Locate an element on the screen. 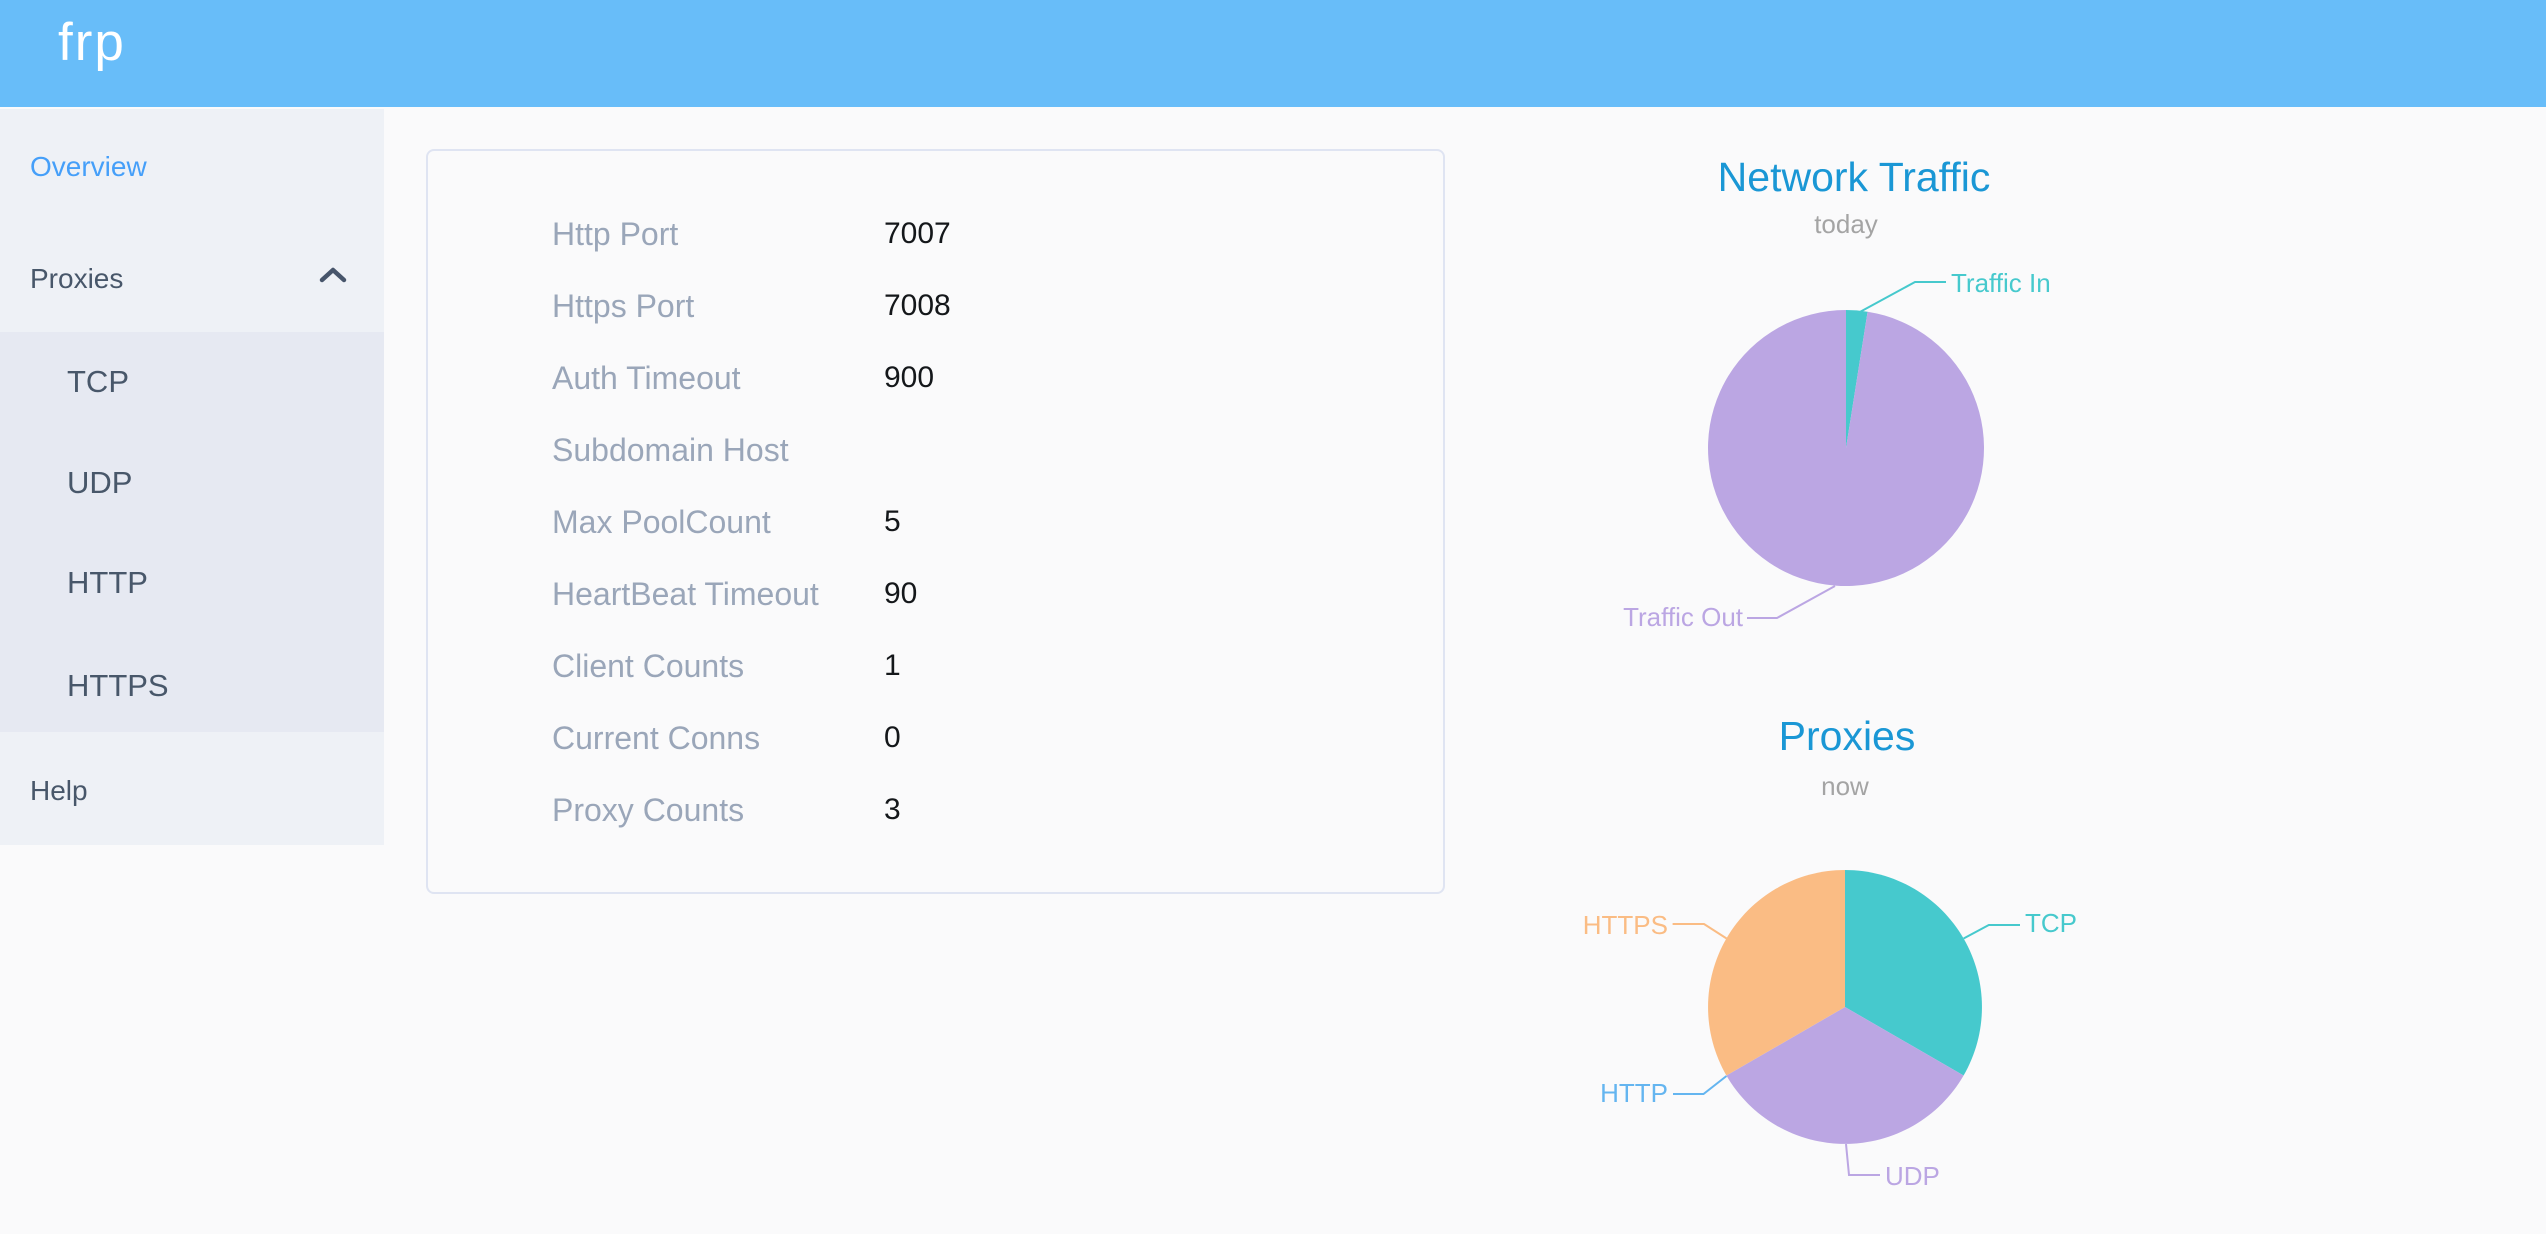 This screenshot has width=2546, height=1234. svg-text: UDP is located at coordinates (1912, 1176).